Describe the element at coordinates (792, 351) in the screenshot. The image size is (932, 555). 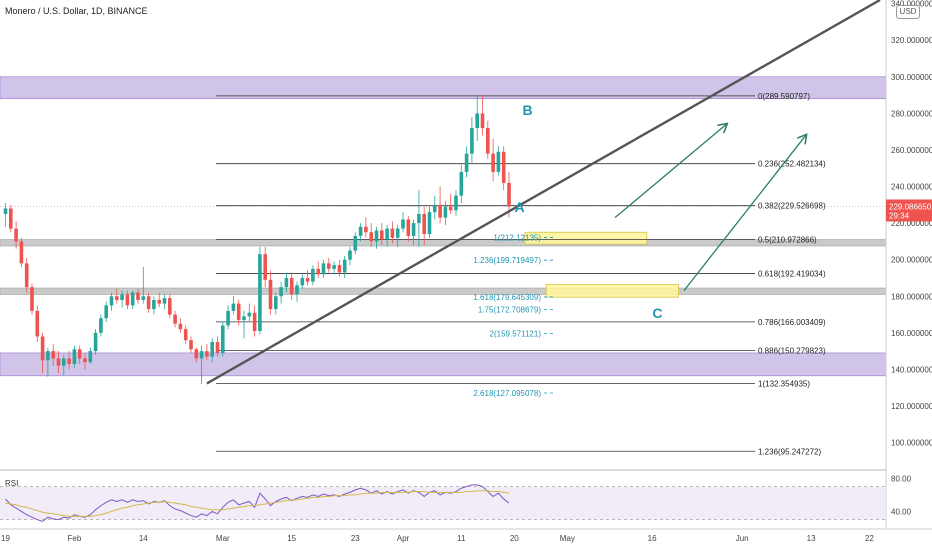
I see `fib-level-label: 0.886(150.279823)` at that location.